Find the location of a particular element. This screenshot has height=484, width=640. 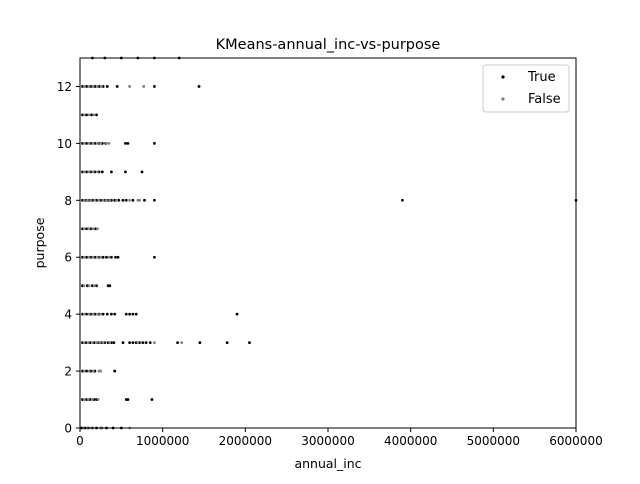

x-tick-label: 4000000 is located at coordinates (410, 441).